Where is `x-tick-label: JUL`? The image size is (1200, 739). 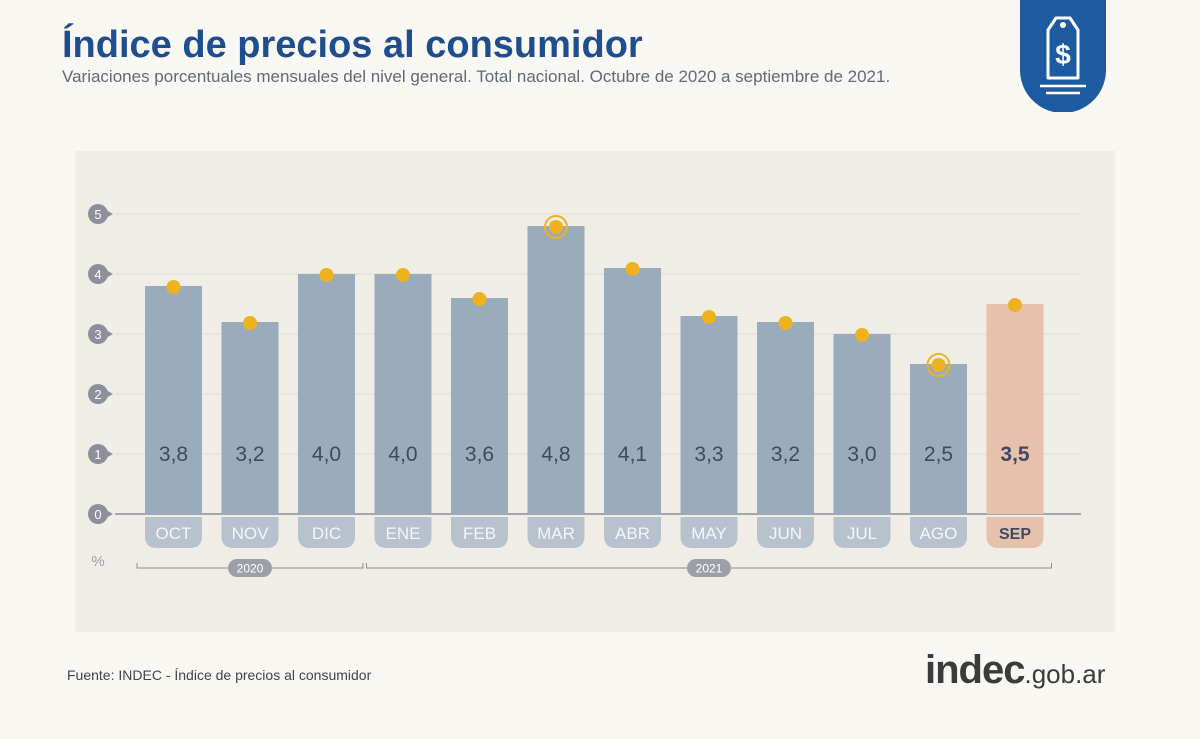 x-tick-label: JUL is located at coordinates (862, 533).